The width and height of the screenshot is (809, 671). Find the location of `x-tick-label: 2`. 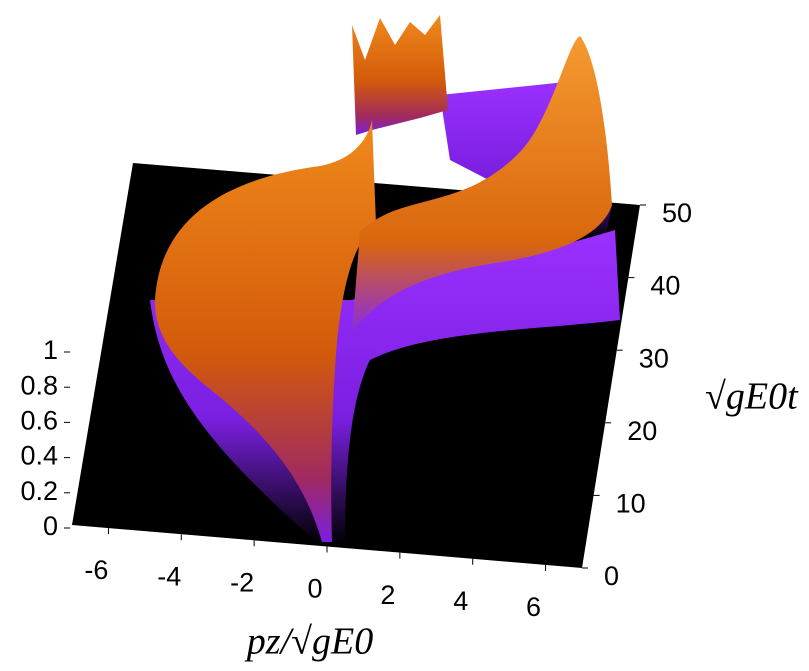

x-tick-label: 2 is located at coordinates (387, 595).